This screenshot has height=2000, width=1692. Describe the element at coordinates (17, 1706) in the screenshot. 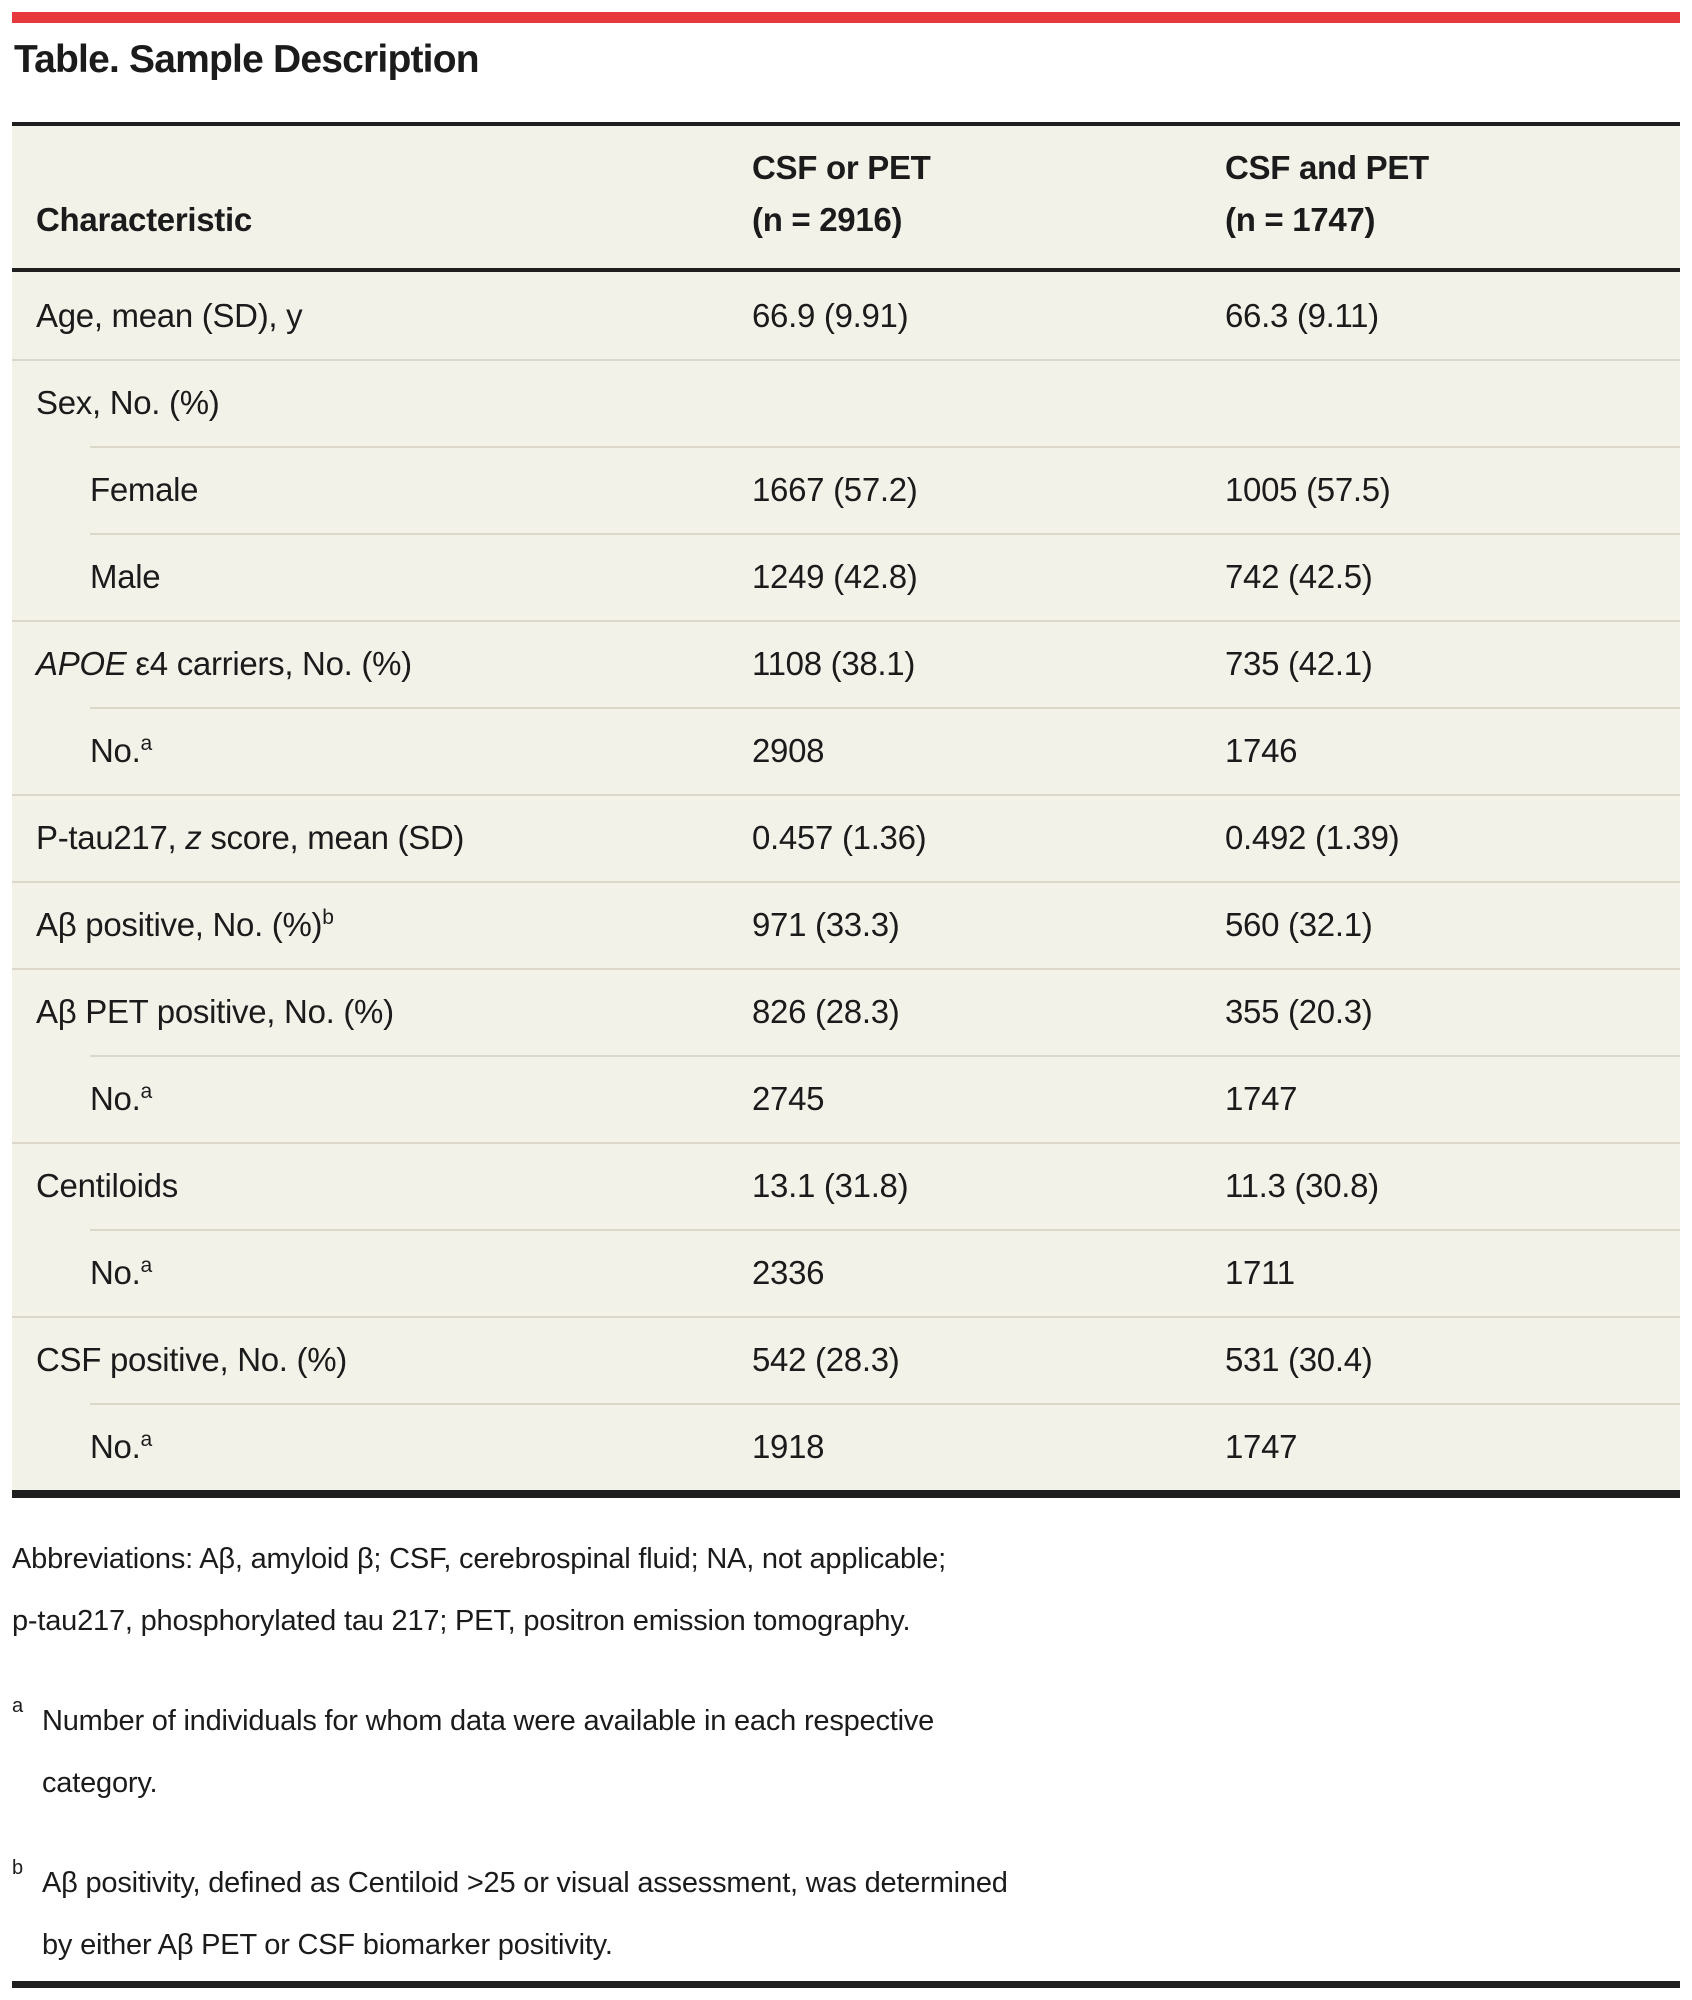

I see `footnote-a-marker: a` at that location.